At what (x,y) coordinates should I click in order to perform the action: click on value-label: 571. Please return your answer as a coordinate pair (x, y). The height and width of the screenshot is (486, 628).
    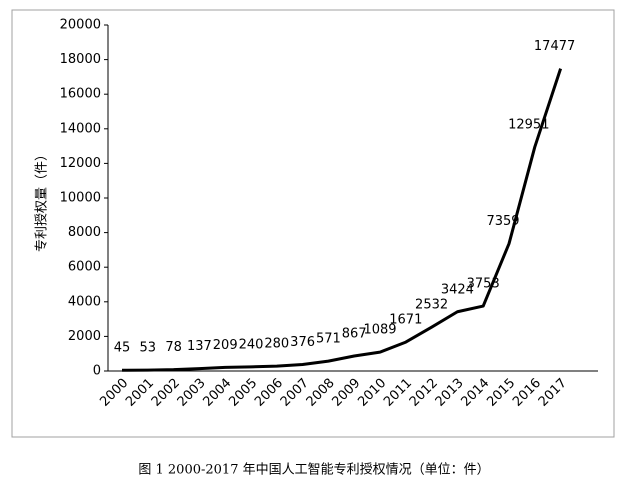
    Looking at the image, I should click on (328, 339).